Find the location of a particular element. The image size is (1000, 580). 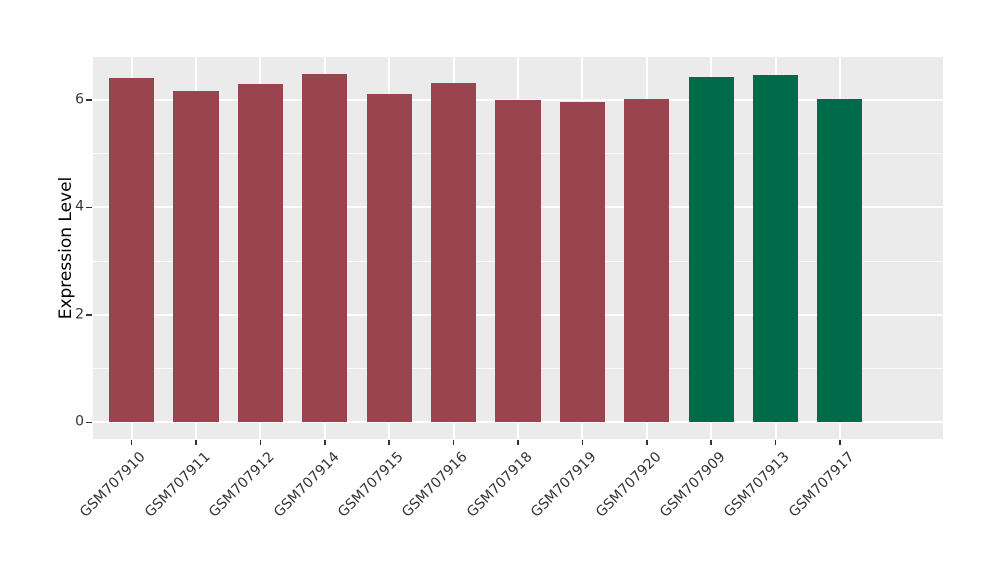

y-tick-label-2: 2 is located at coordinates (79, 314).